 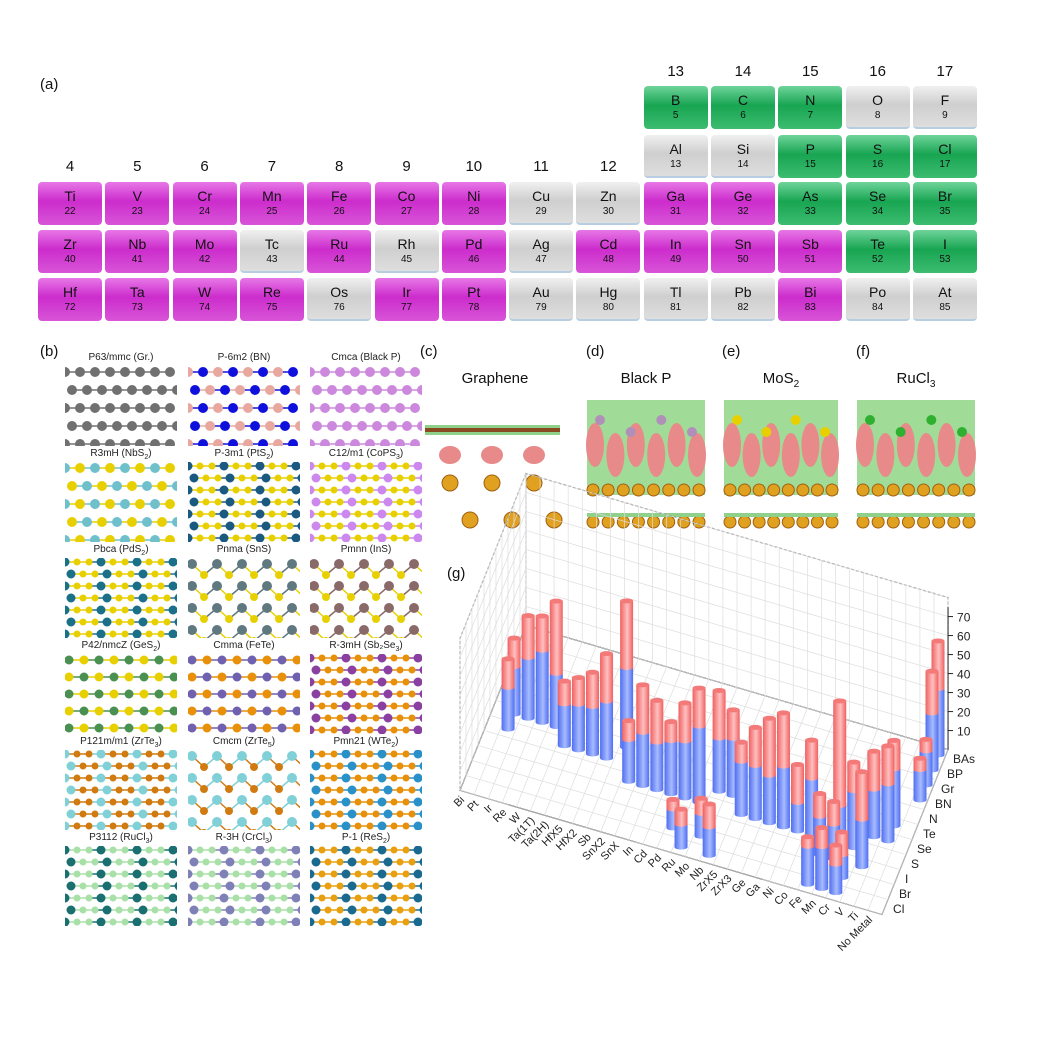 I want to click on element-cell-Ir: Ir 77, so click(x=406, y=299).